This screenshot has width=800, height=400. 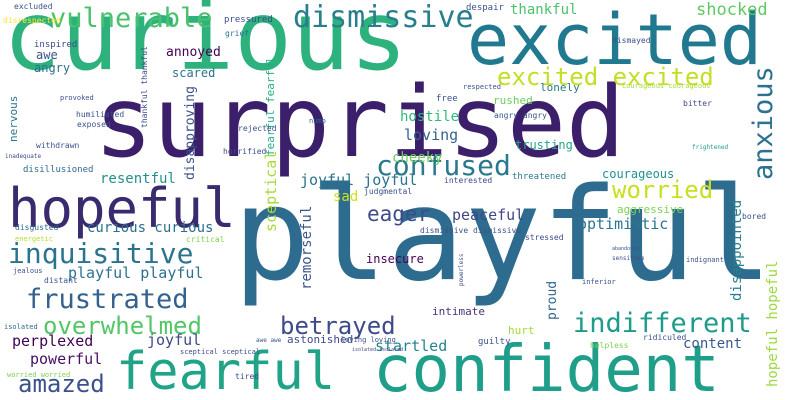 I want to click on word-frustrated: frustrated, so click(x=107, y=299).